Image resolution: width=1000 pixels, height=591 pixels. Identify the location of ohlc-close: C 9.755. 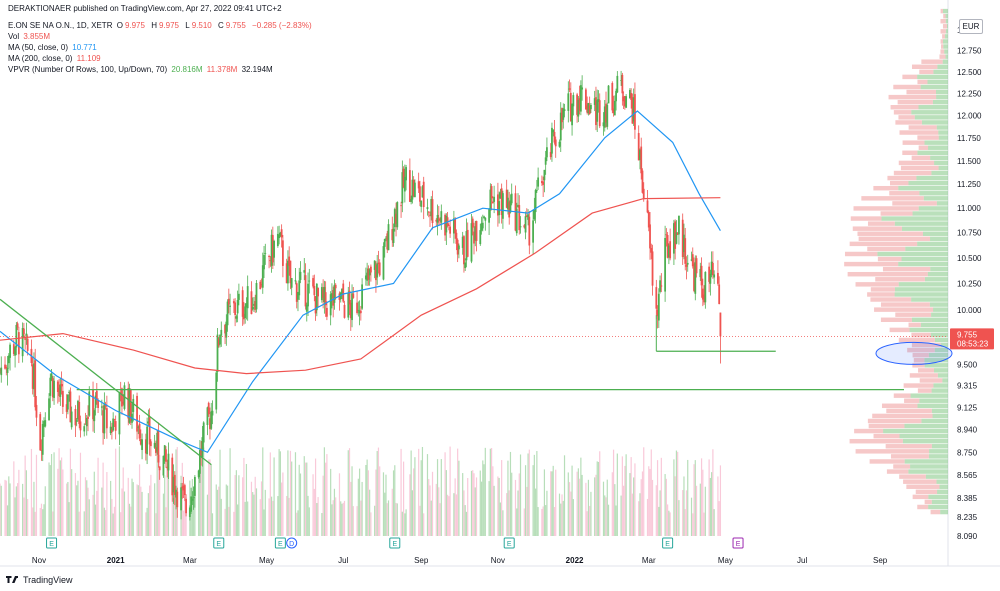
(231, 25).